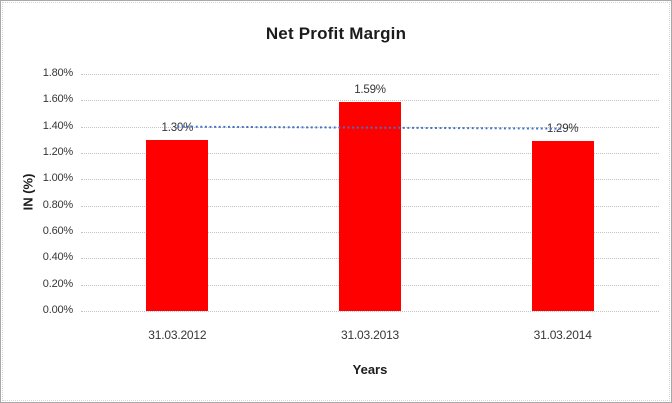  Describe the element at coordinates (177, 225) in the screenshot. I see `bar-31.03.2012` at that location.